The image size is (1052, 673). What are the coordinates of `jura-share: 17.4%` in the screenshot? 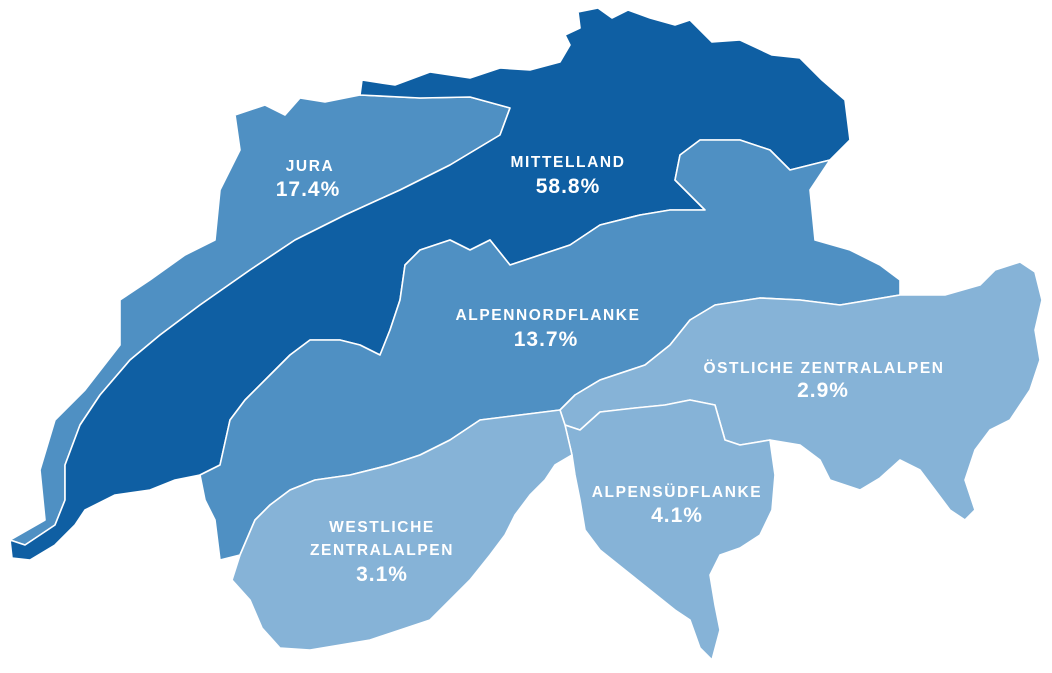 It's located at (308, 189).